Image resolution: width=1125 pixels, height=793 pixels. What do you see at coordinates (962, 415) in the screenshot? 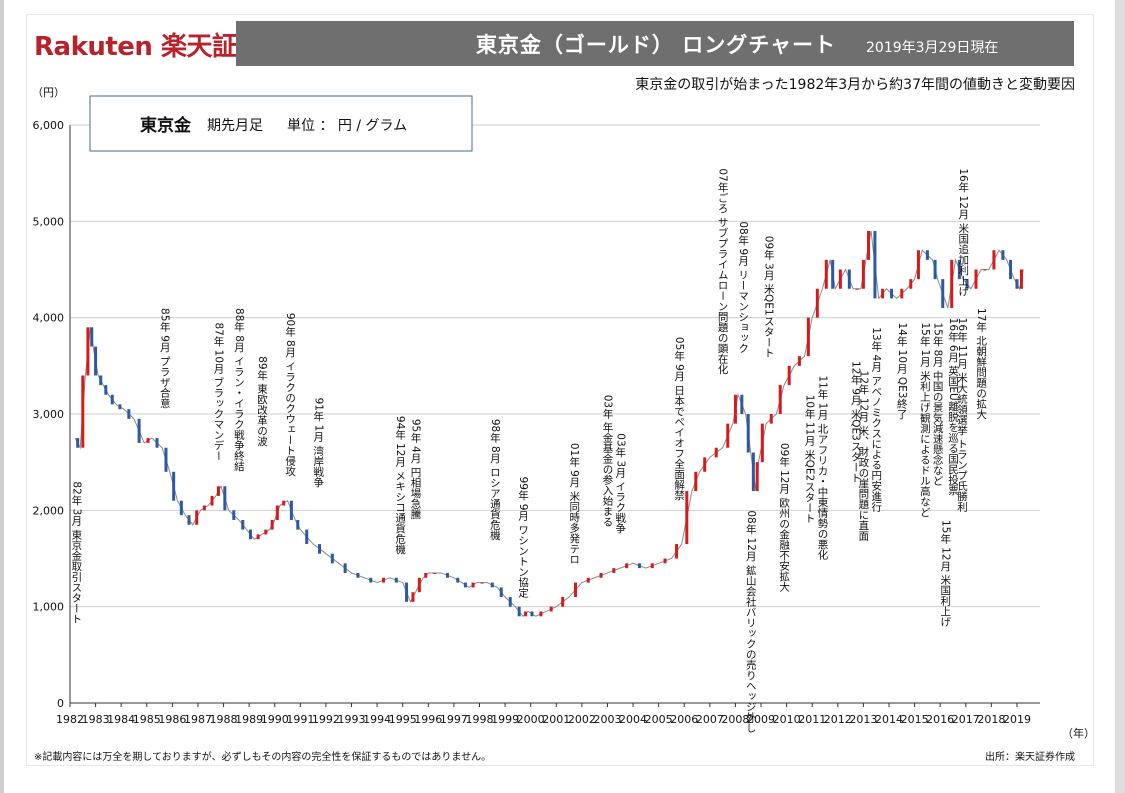
I see `event-annotation: 16年 11月 米大統領選挙 トランプ氏勝利` at bounding box center [962, 415].